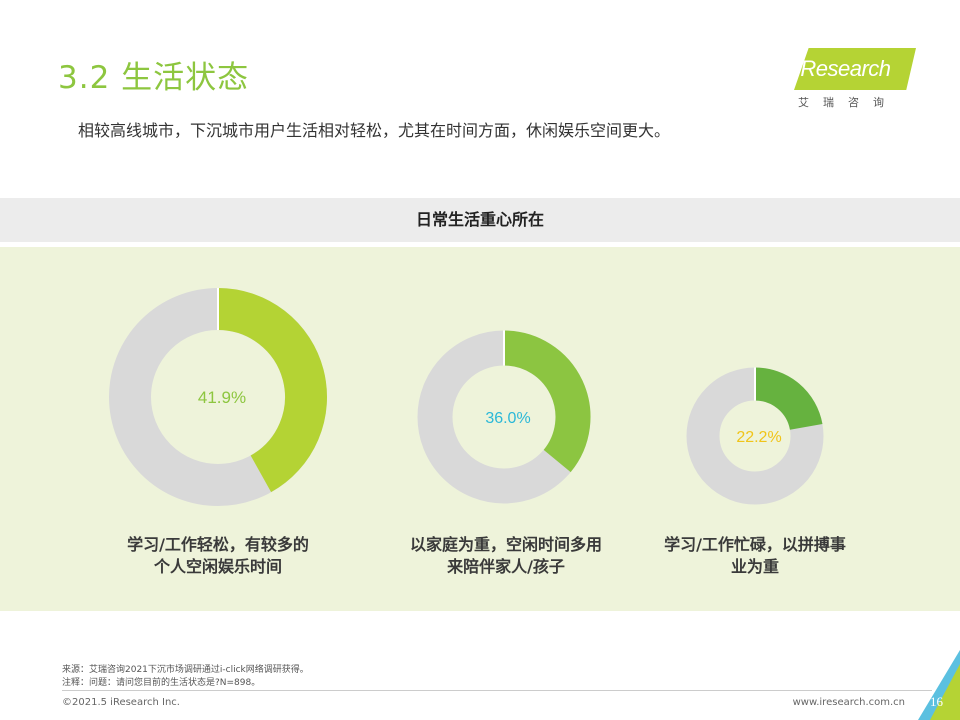 This screenshot has width=960, height=720. I want to click on page-subtitle: 相较高线城市，下沉城市用户生活相对轻松，尤其在时间方面，休闲娱乐空间更大。, so click(374, 130).